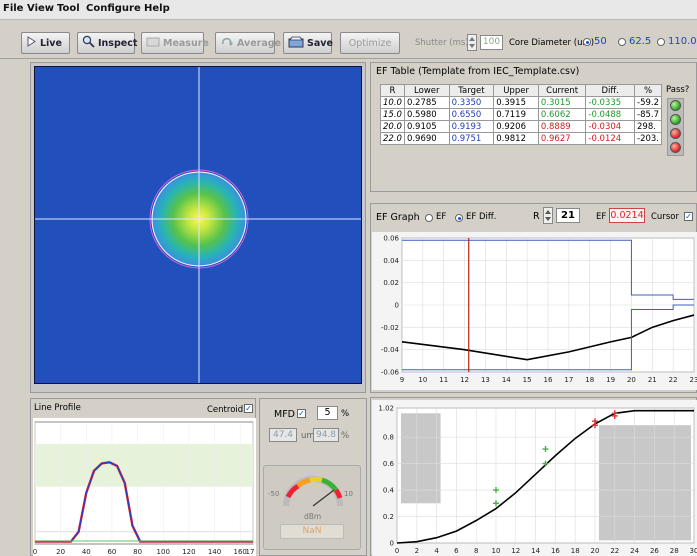 This screenshot has width=697, height=556. I want to click on y-tick-label: 0.02, so click(391, 283).